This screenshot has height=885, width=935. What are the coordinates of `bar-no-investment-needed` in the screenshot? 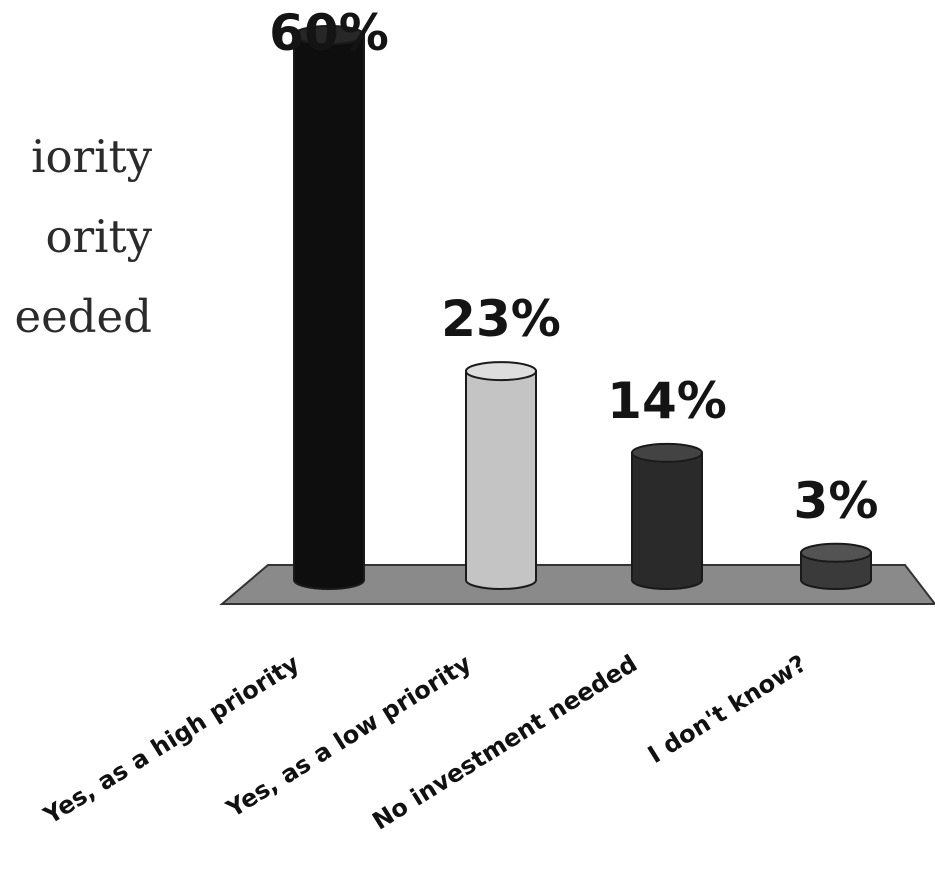 It's located at (667, 516).